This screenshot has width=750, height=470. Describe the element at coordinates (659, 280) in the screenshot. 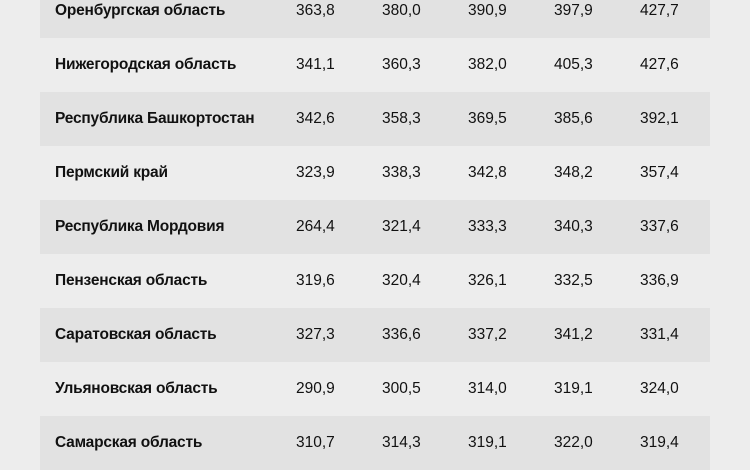

I see `value-cell: 336,9` at that location.